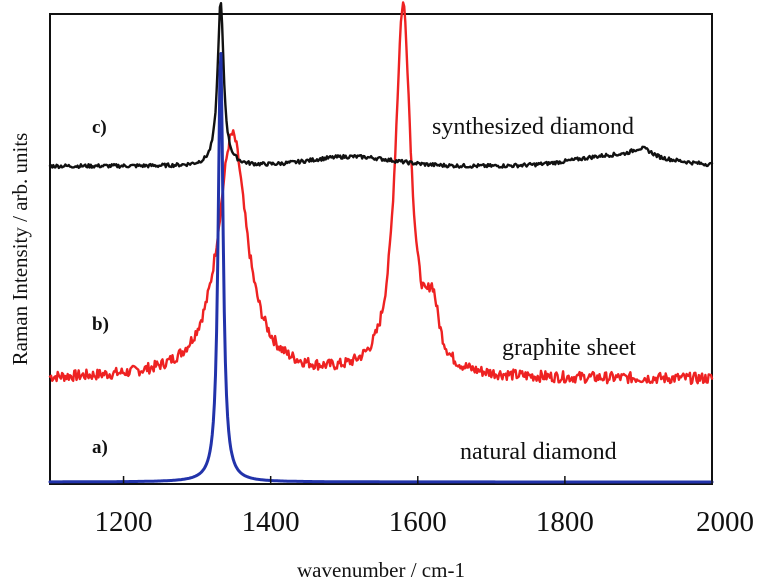  I want to click on panel-label-b: b), so click(100, 324).